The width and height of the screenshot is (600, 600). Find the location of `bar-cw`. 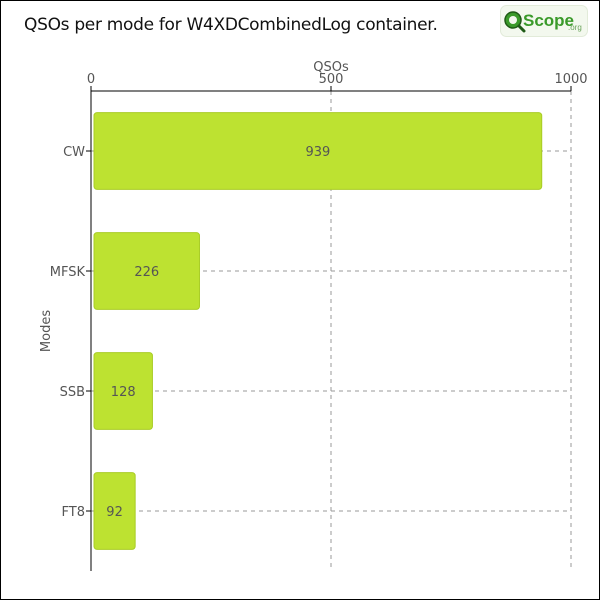

bar-cw is located at coordinates (318, 151).